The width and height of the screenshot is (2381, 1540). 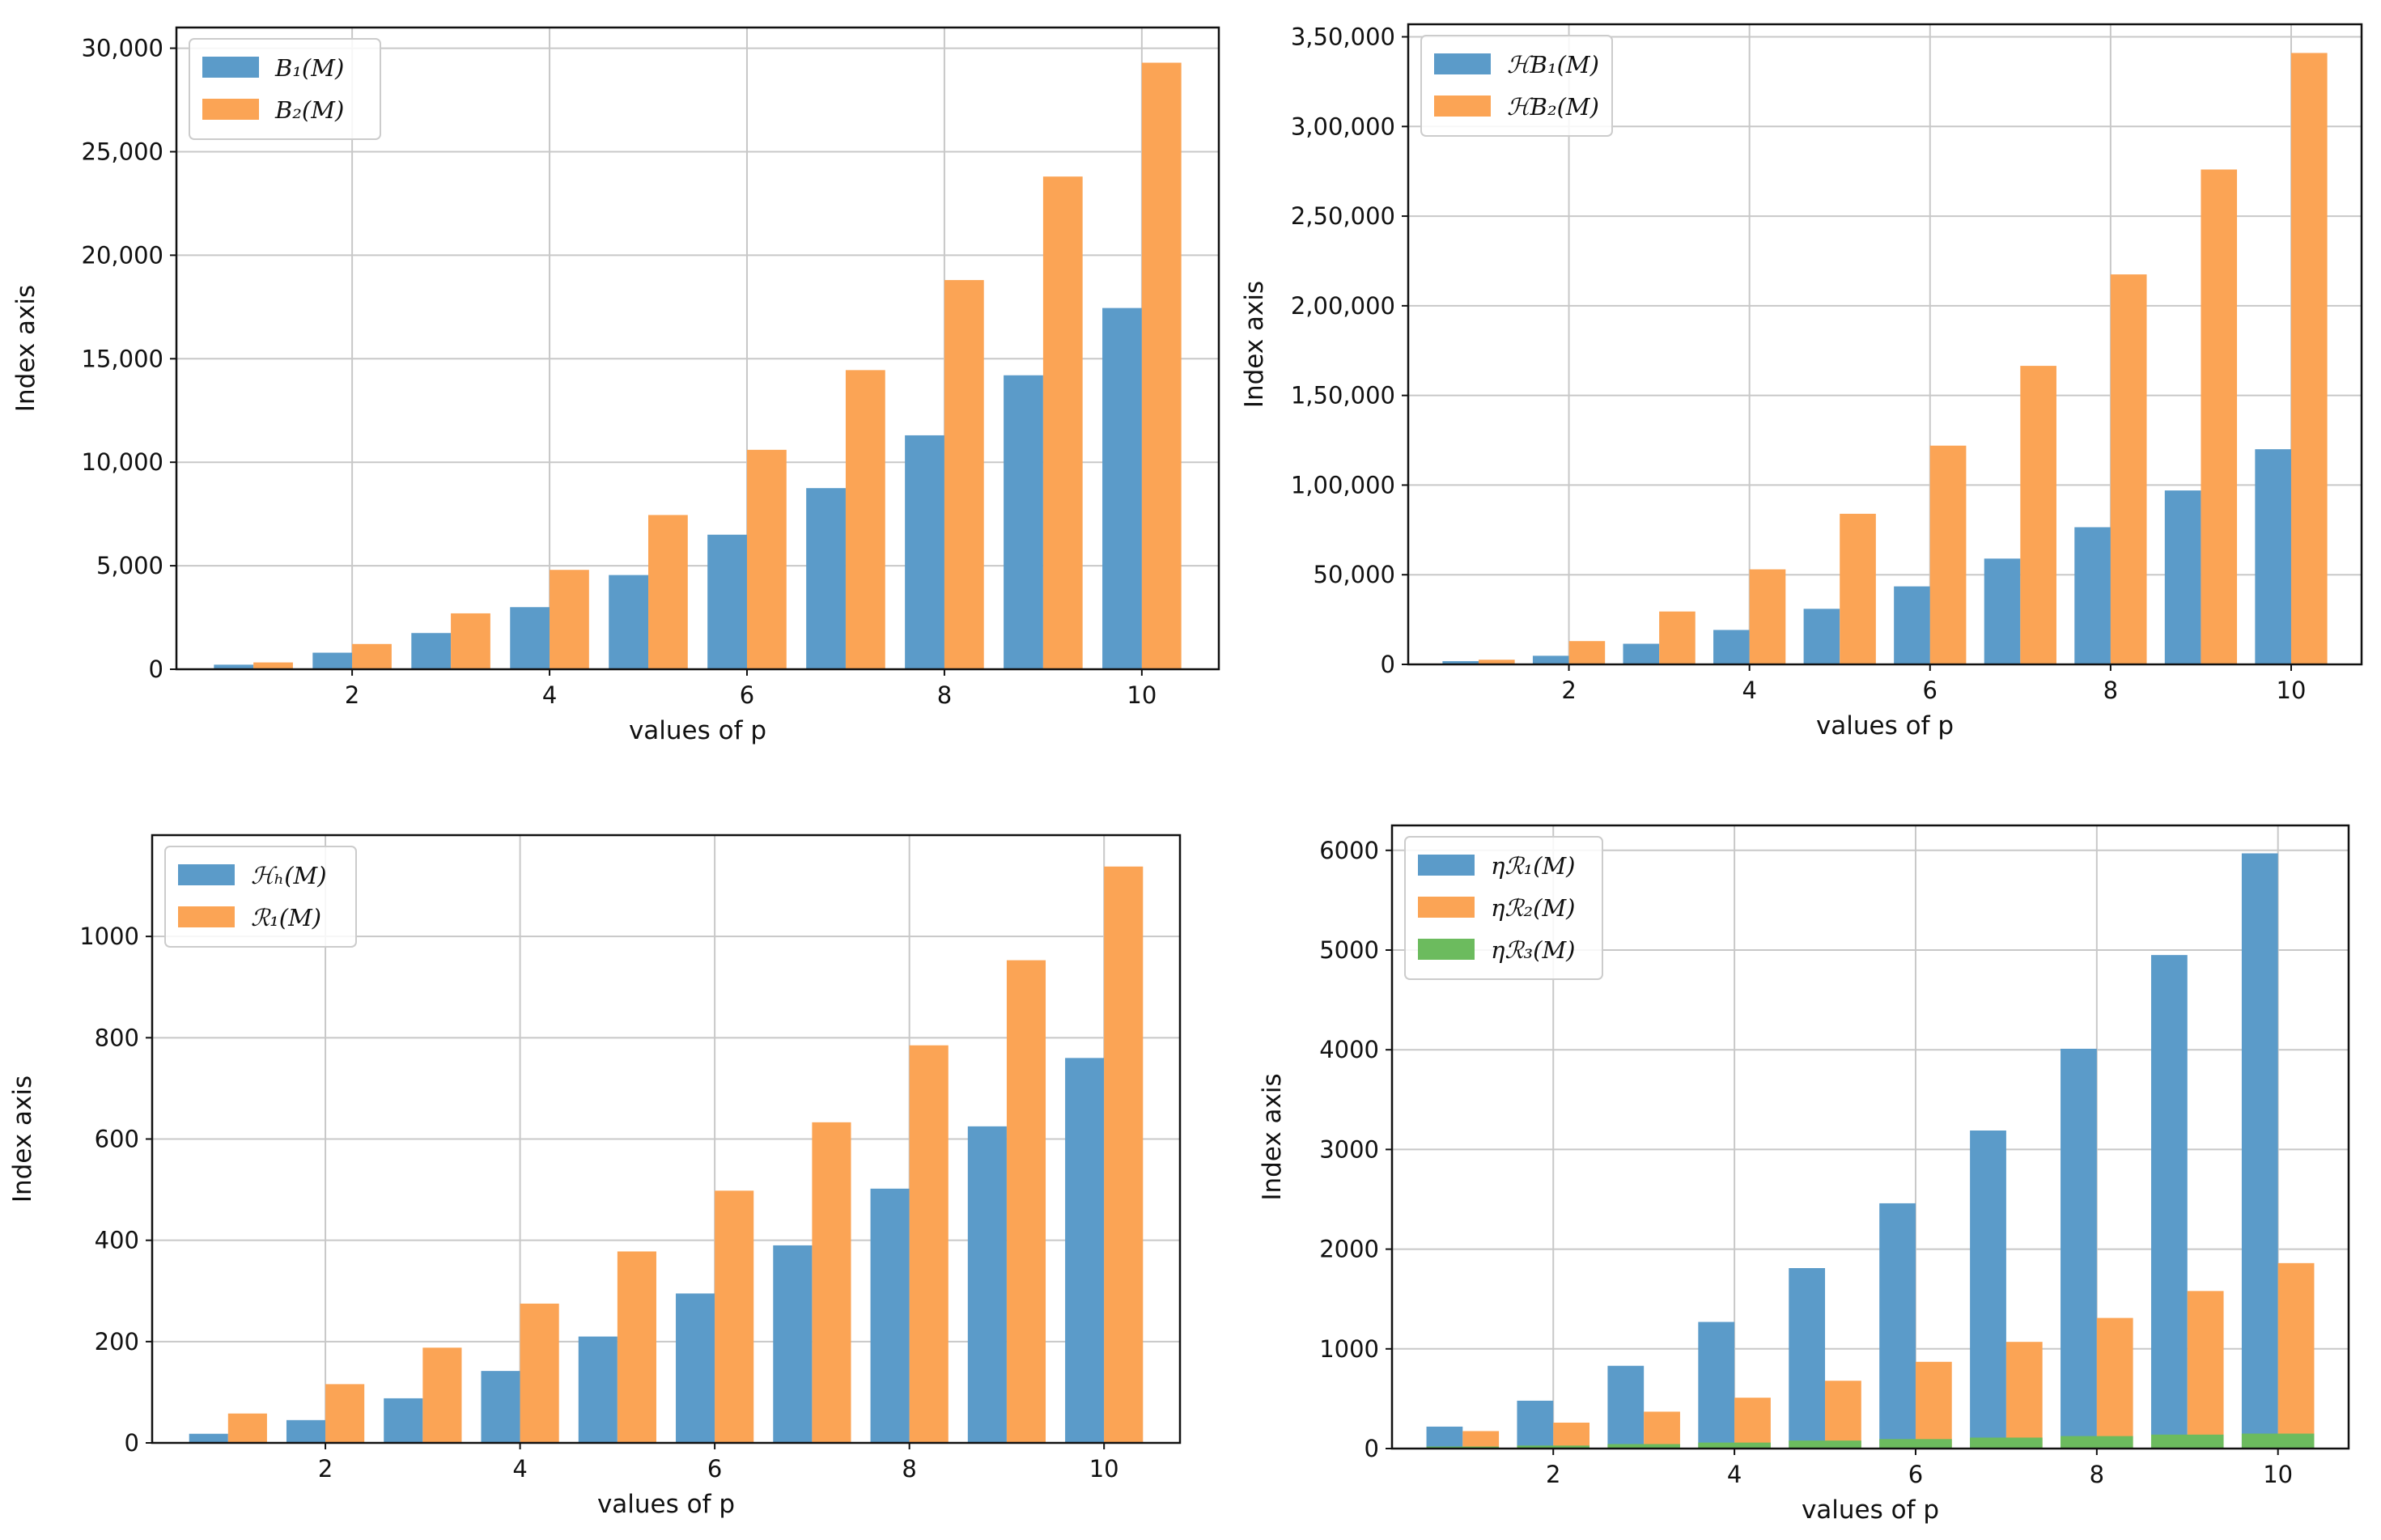 I want to click on y-tick-label: 800, so click(x=117, y=1038).